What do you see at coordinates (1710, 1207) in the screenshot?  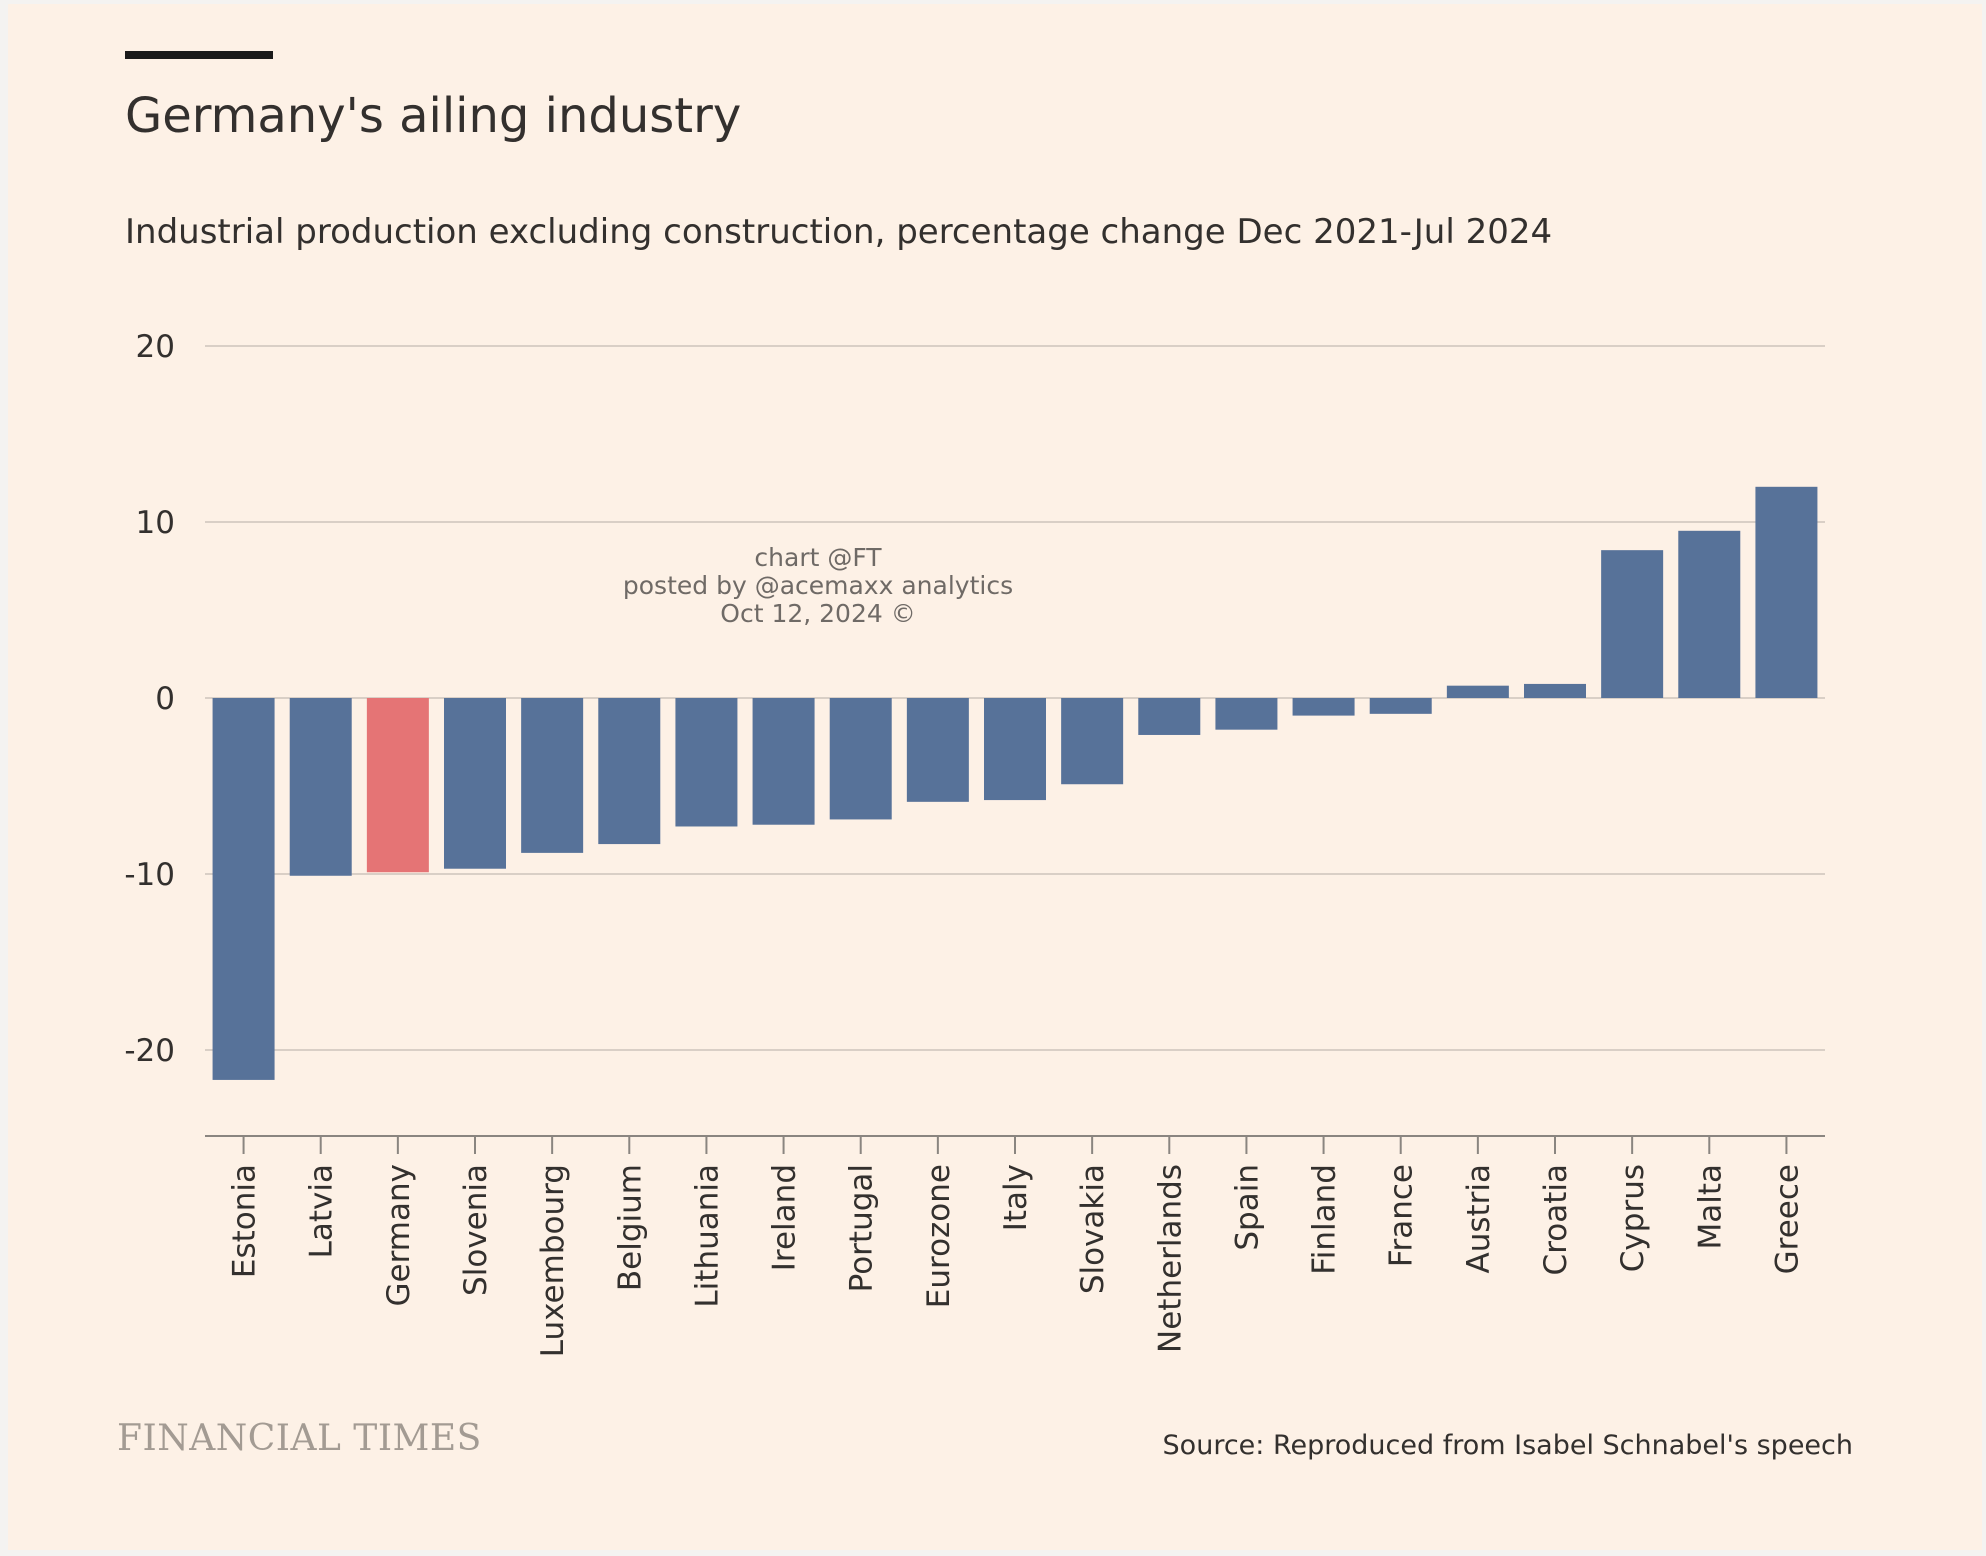 I see `x-tick-label-malta: Malta` at bounding box center [1710, 1207].